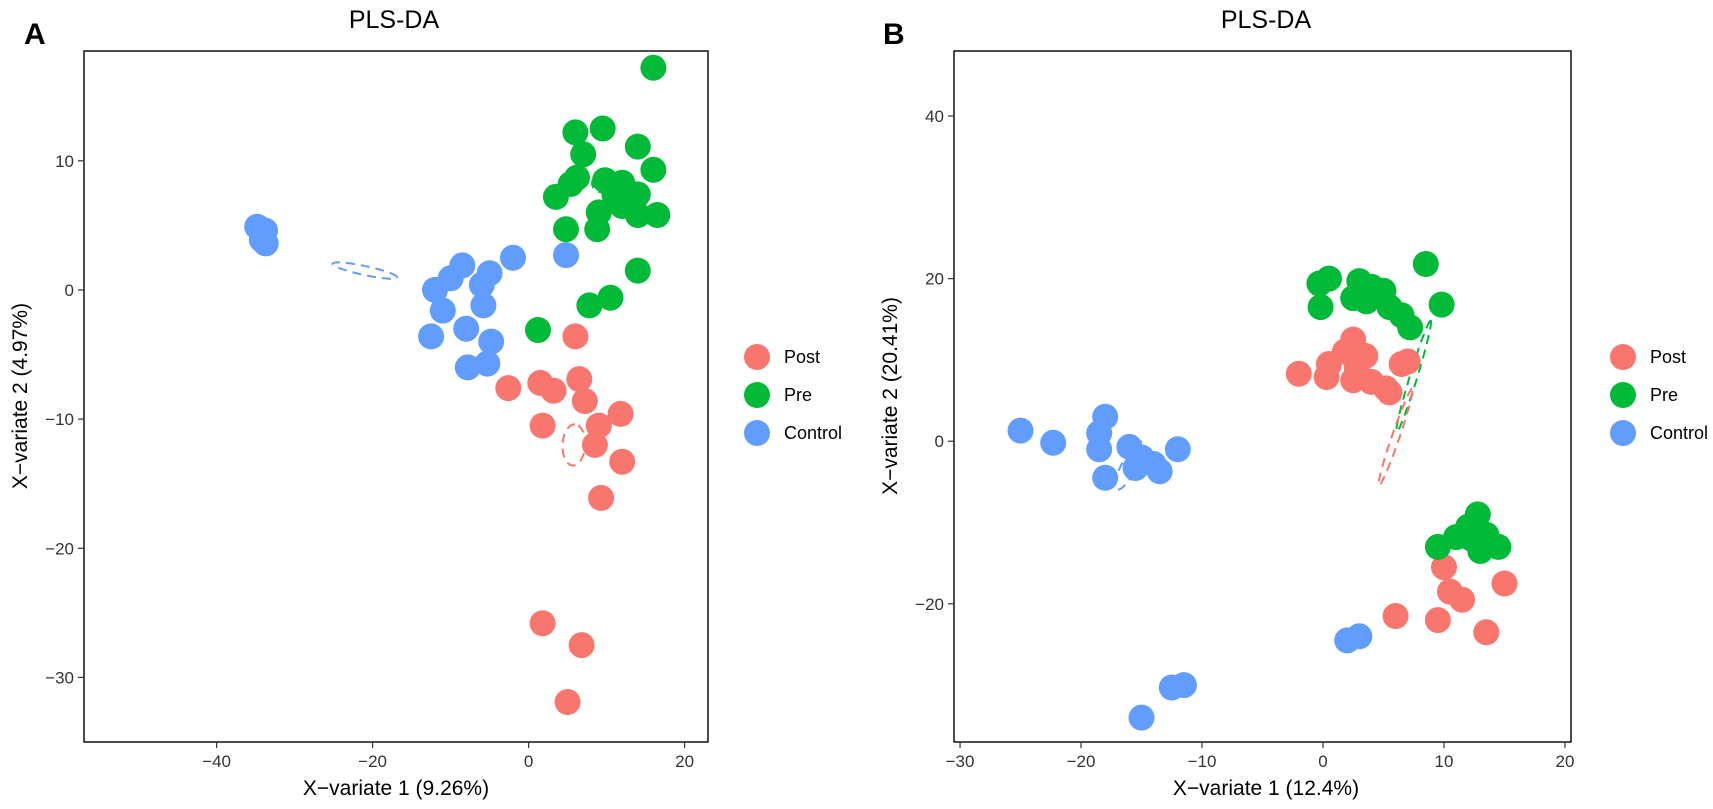  What do you see at coordinates (1623, 433) in the screenshot?
I see `legend-marker-control` at bounding box center [1623, 433].